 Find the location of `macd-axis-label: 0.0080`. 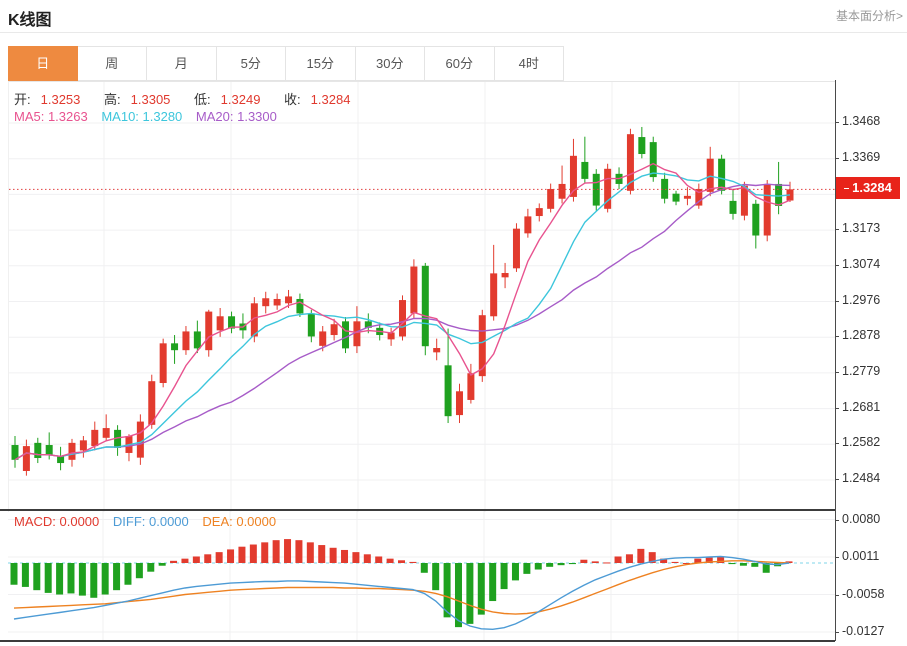

macd-axis-label: 0.0080 is located at coordinates (861, 519).